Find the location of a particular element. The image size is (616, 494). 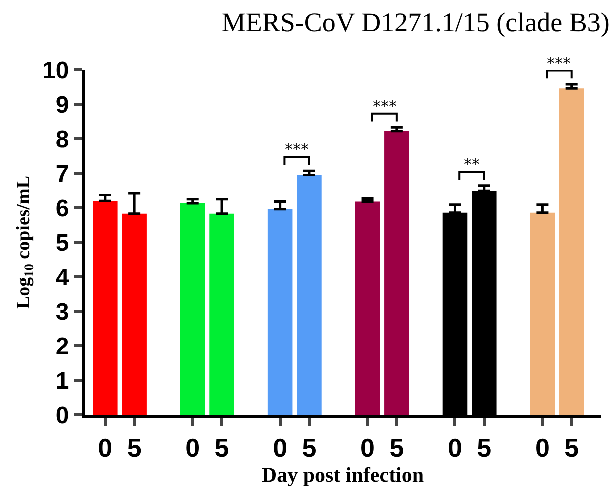

y-tick-label: 10 is located at coordinates (56, 70).